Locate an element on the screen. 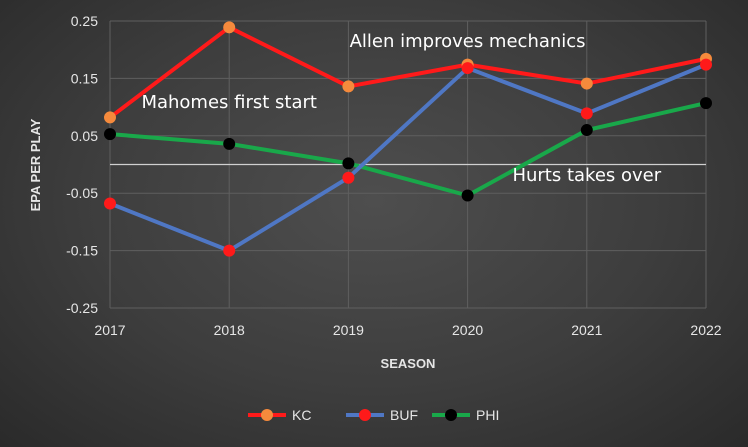 This screenshot has height=447, width=748. y-axis-title: EPA PER PLAY is located at coordinates (35, 164).